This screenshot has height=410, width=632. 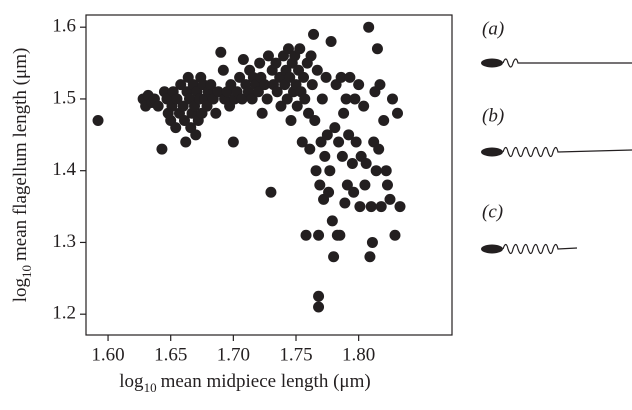 What do you see at coordinates (492, 211) in the screenshot?
I see `panel-label: (c)` at bounding box center [492, 211].